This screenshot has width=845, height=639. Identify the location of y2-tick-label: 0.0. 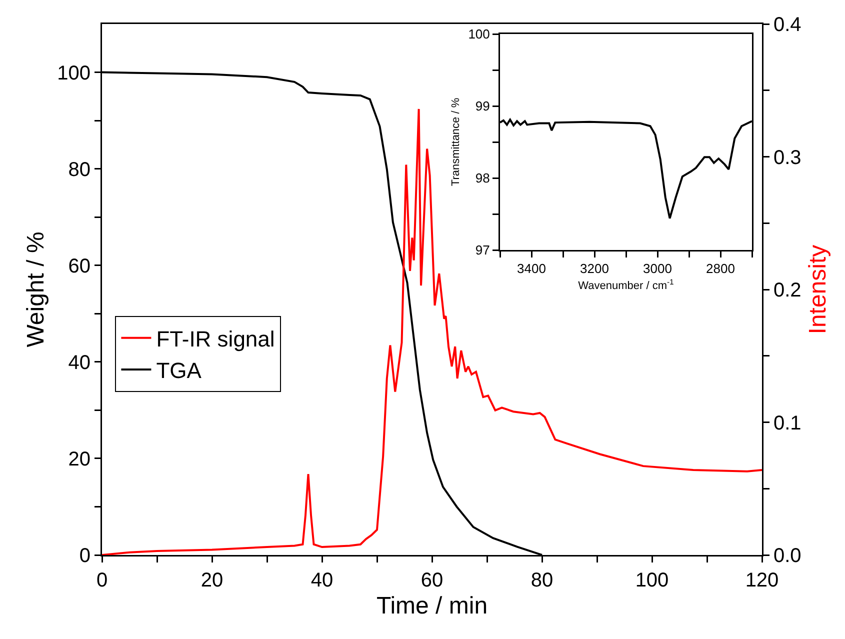
(788, 556).